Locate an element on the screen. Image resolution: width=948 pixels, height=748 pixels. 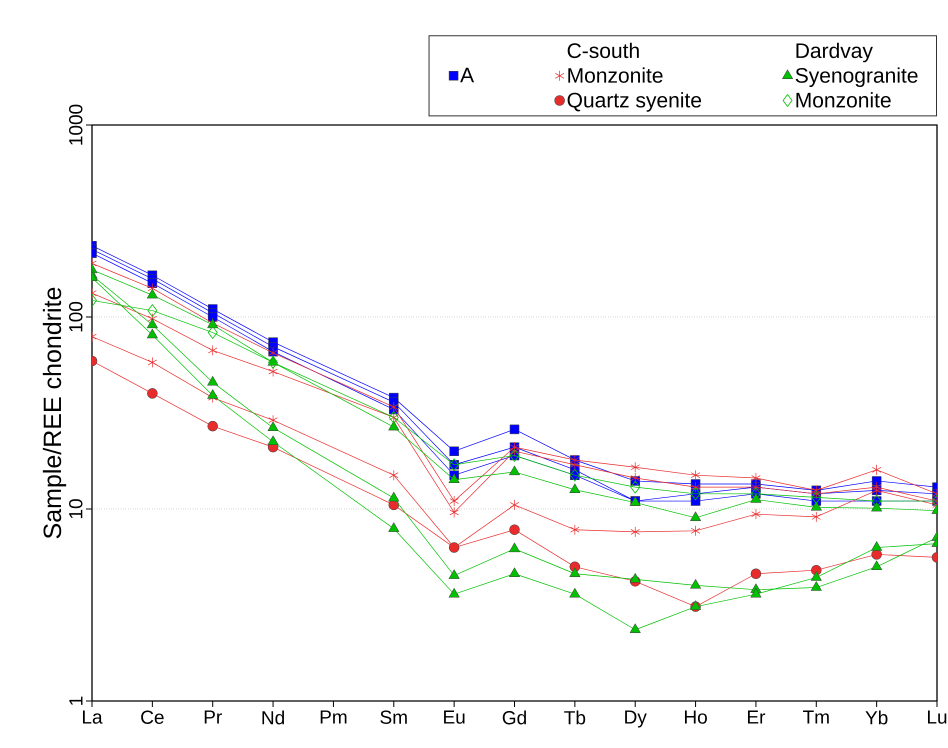
y-tick-label: 10 is located at coordinates (75, 508).